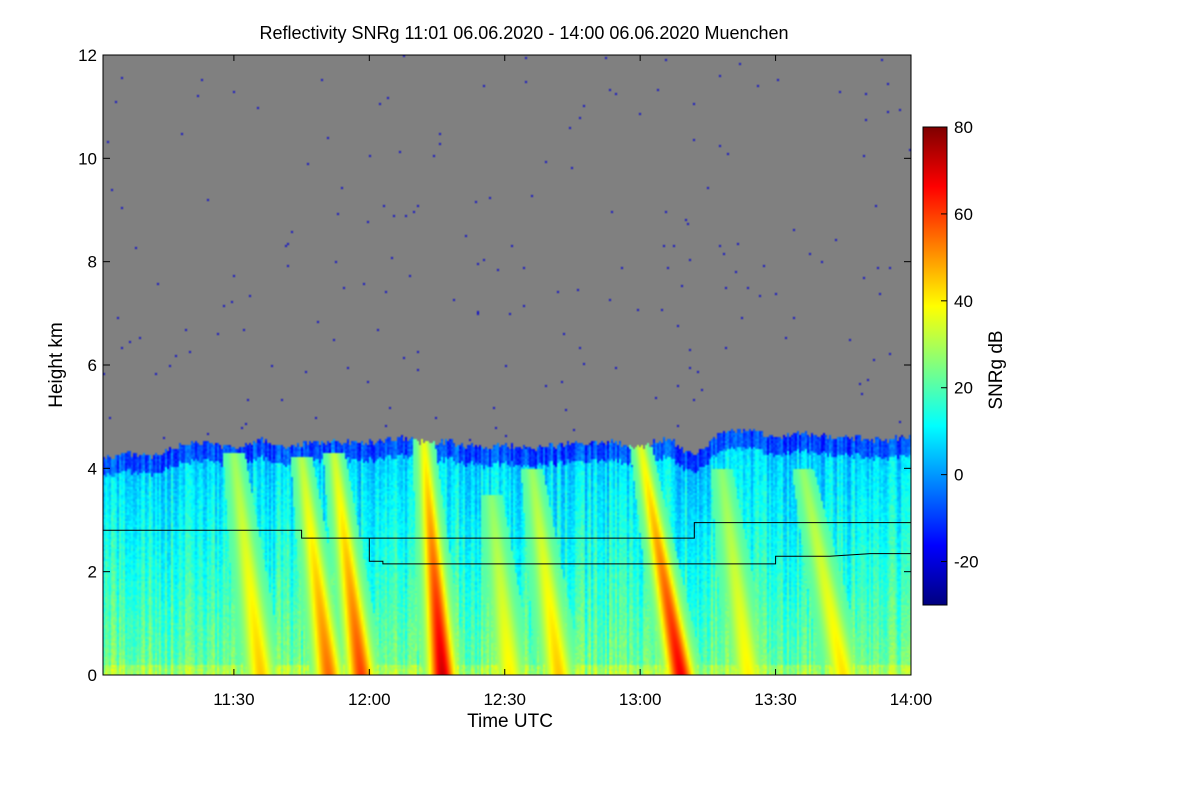 This screenshot has width=1200, height=800. Describe the element at coordinates (996, 369) in the screenshot. I see `colorbar-label: SNRg dB` at that location.